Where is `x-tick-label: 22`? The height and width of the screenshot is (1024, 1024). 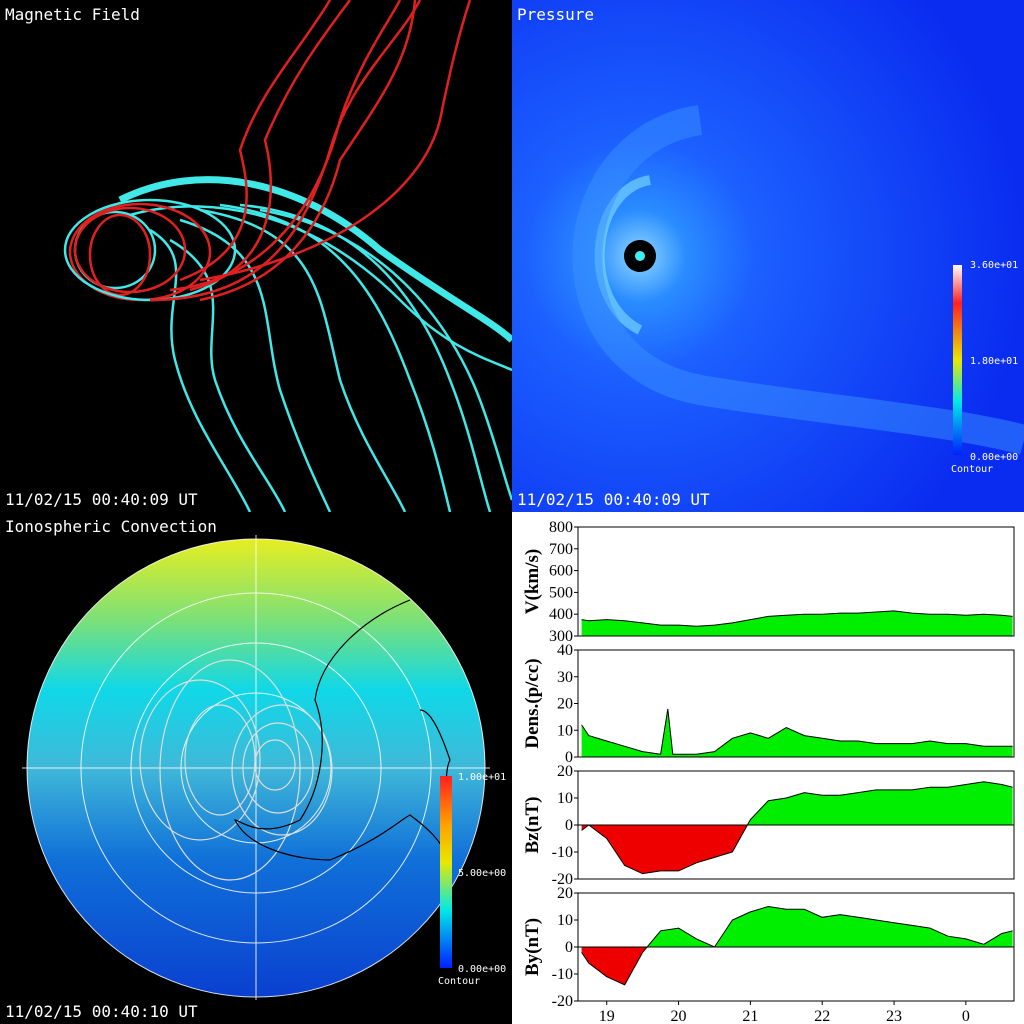 x-tick-label: 22 is located at coordinates (822, 1016).